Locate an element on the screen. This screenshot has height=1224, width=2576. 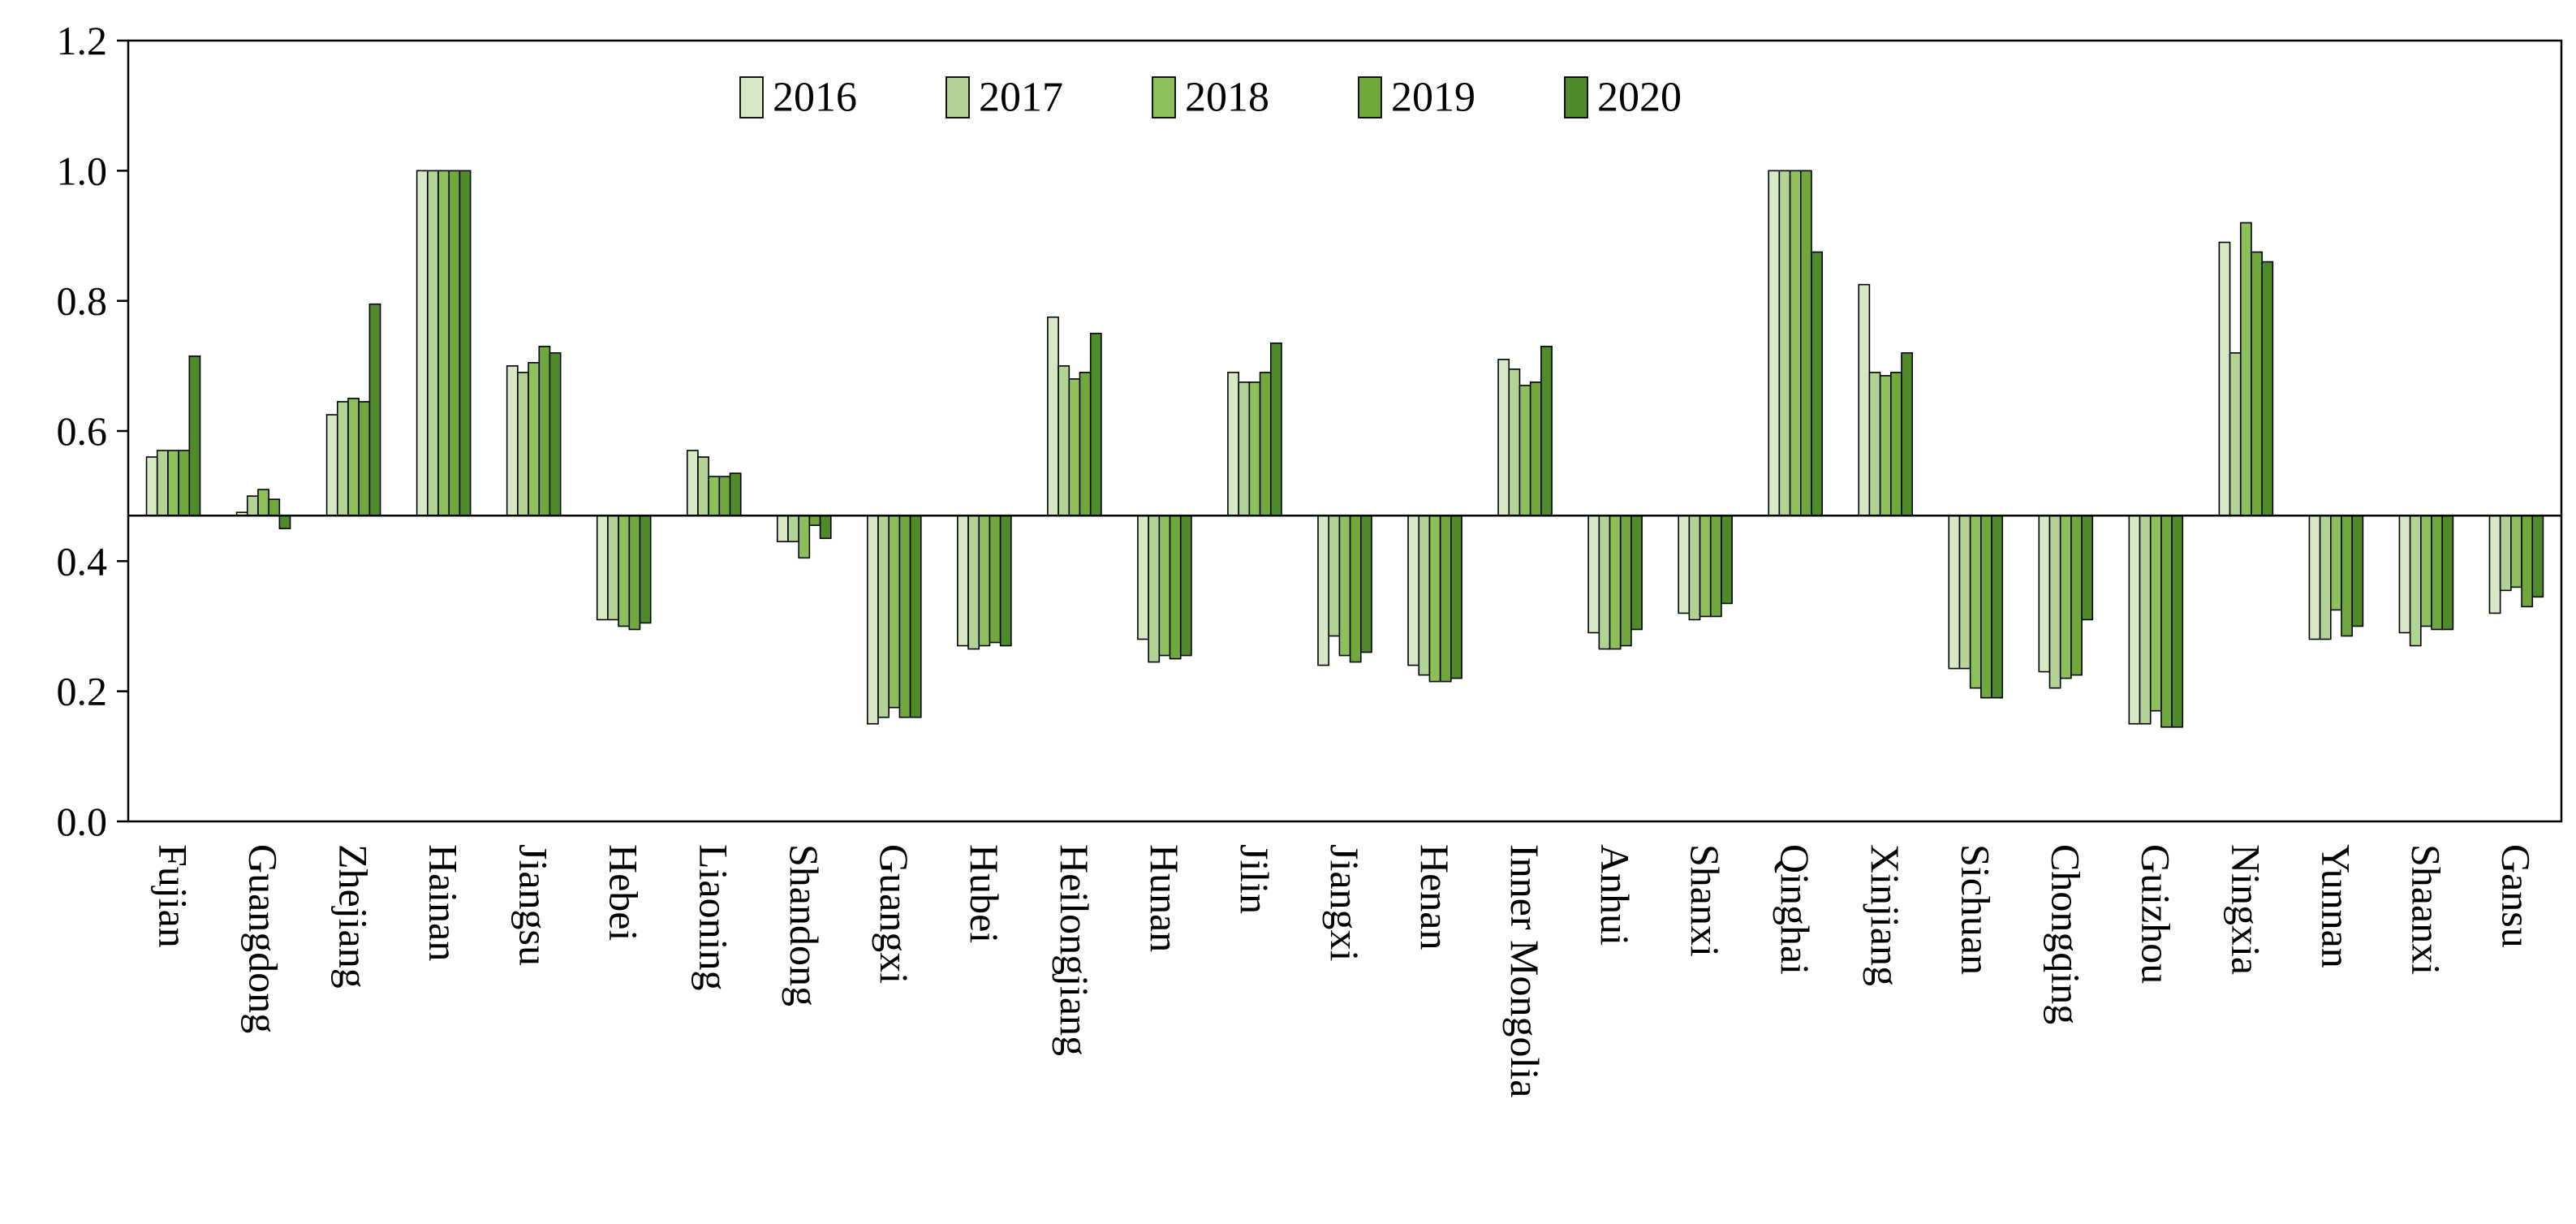
x-category-label: Heilongjiang is located at coordinates (1074, 950).